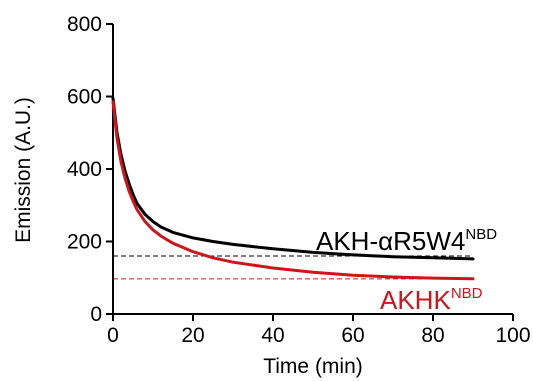 This screenshot has height=381, width=533. What do you see at coordinates (390, 241) in the screenshot?
I see `series-label-akh-name: AKH-αR5W4` at bounding box center [390, 241].